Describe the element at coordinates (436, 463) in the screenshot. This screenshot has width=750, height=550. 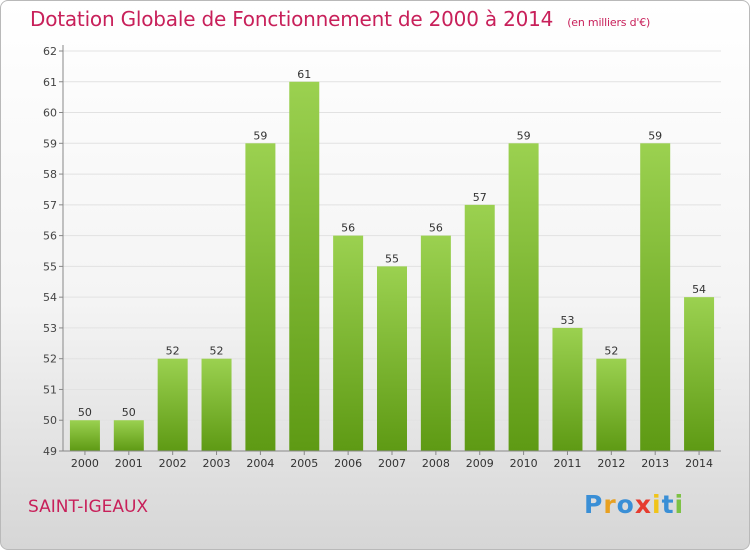
I see `x-tick-label: 2008` at that location.